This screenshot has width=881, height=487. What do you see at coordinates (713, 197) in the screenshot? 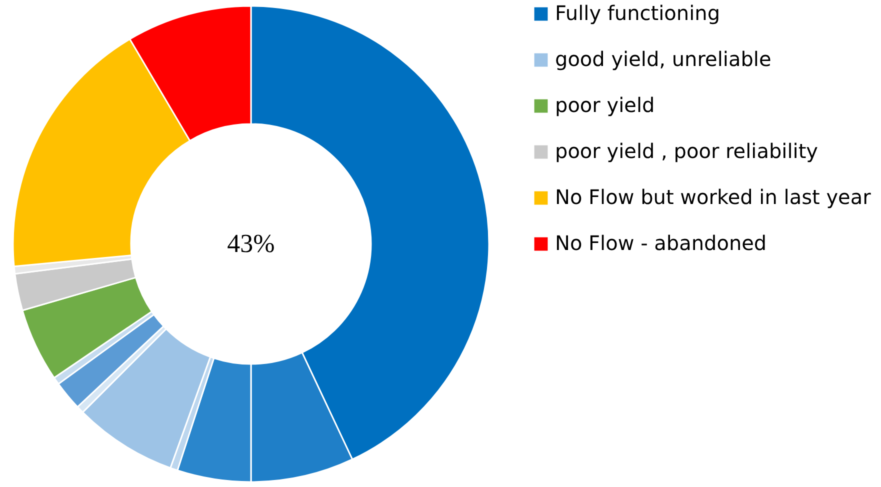
I see `legend-label: No Flow but worked in last year` at bounding box center [713, 197].